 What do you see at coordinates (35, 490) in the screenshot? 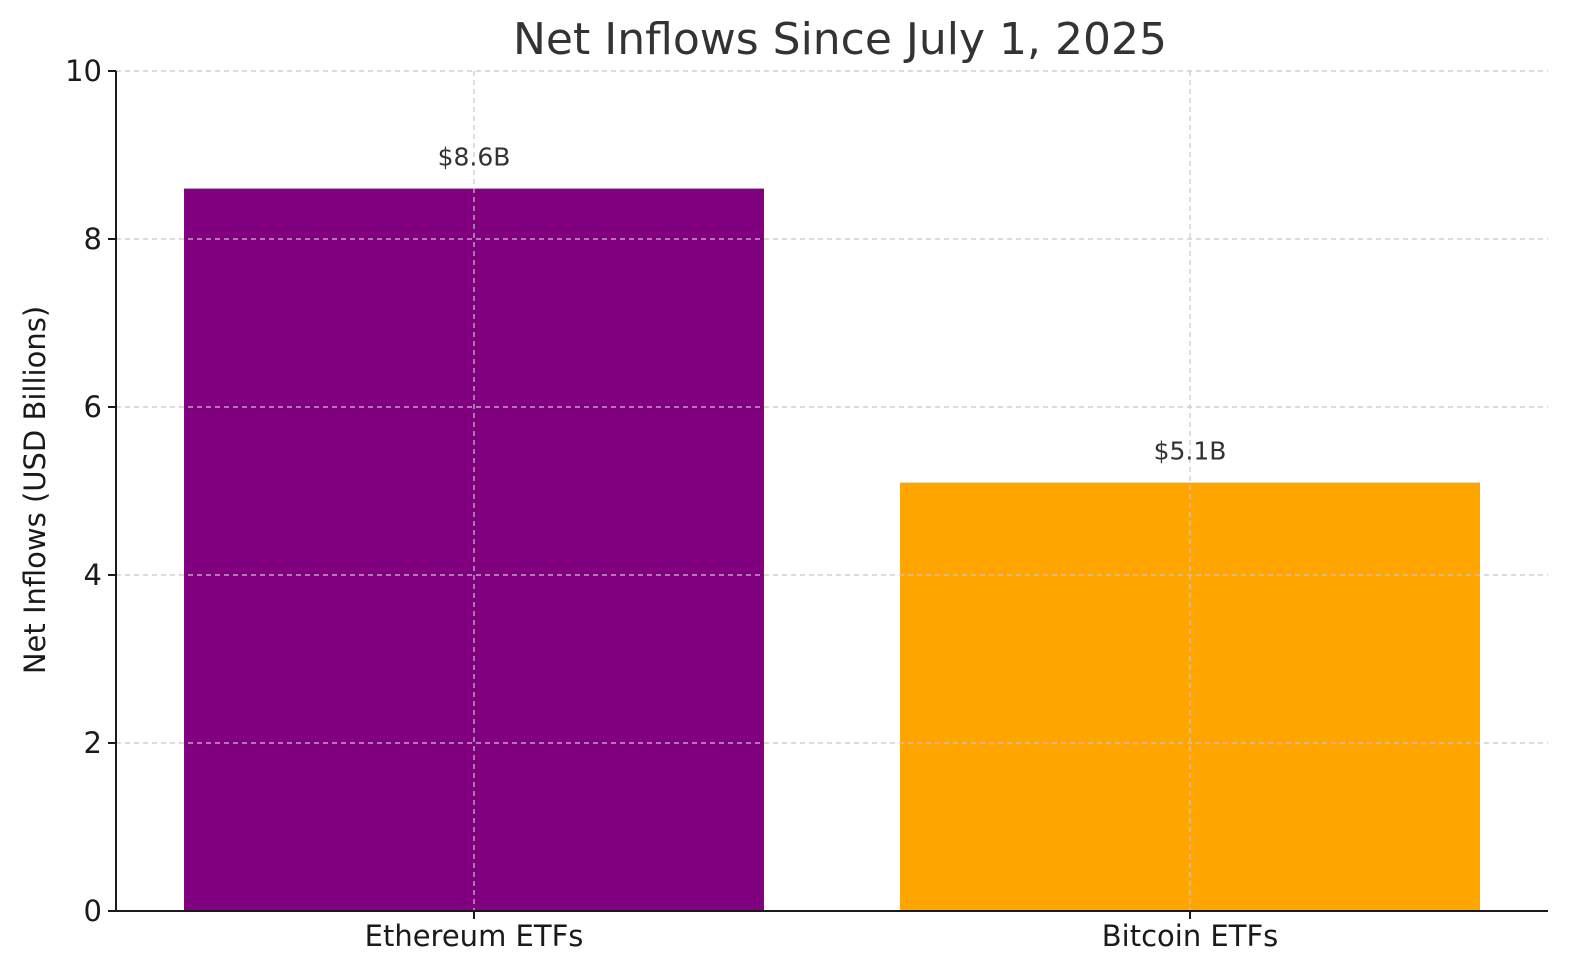
I see `y-axis-label: Net Inflows (USD Billions)` at bounding box center [35, 490].